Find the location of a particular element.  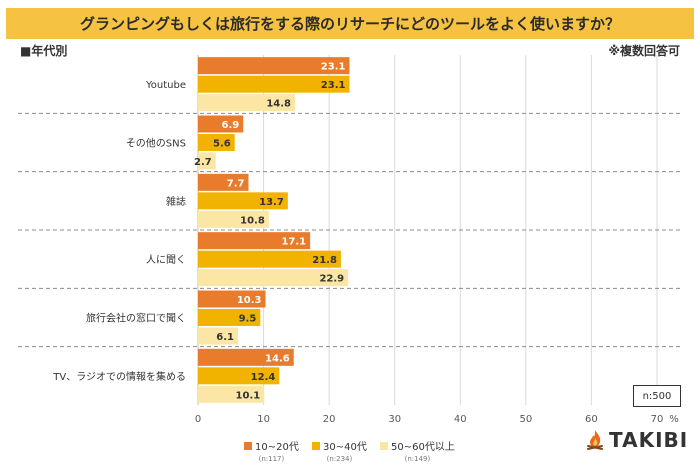

data-label: 21.8 is located at coordinates (324, 260).